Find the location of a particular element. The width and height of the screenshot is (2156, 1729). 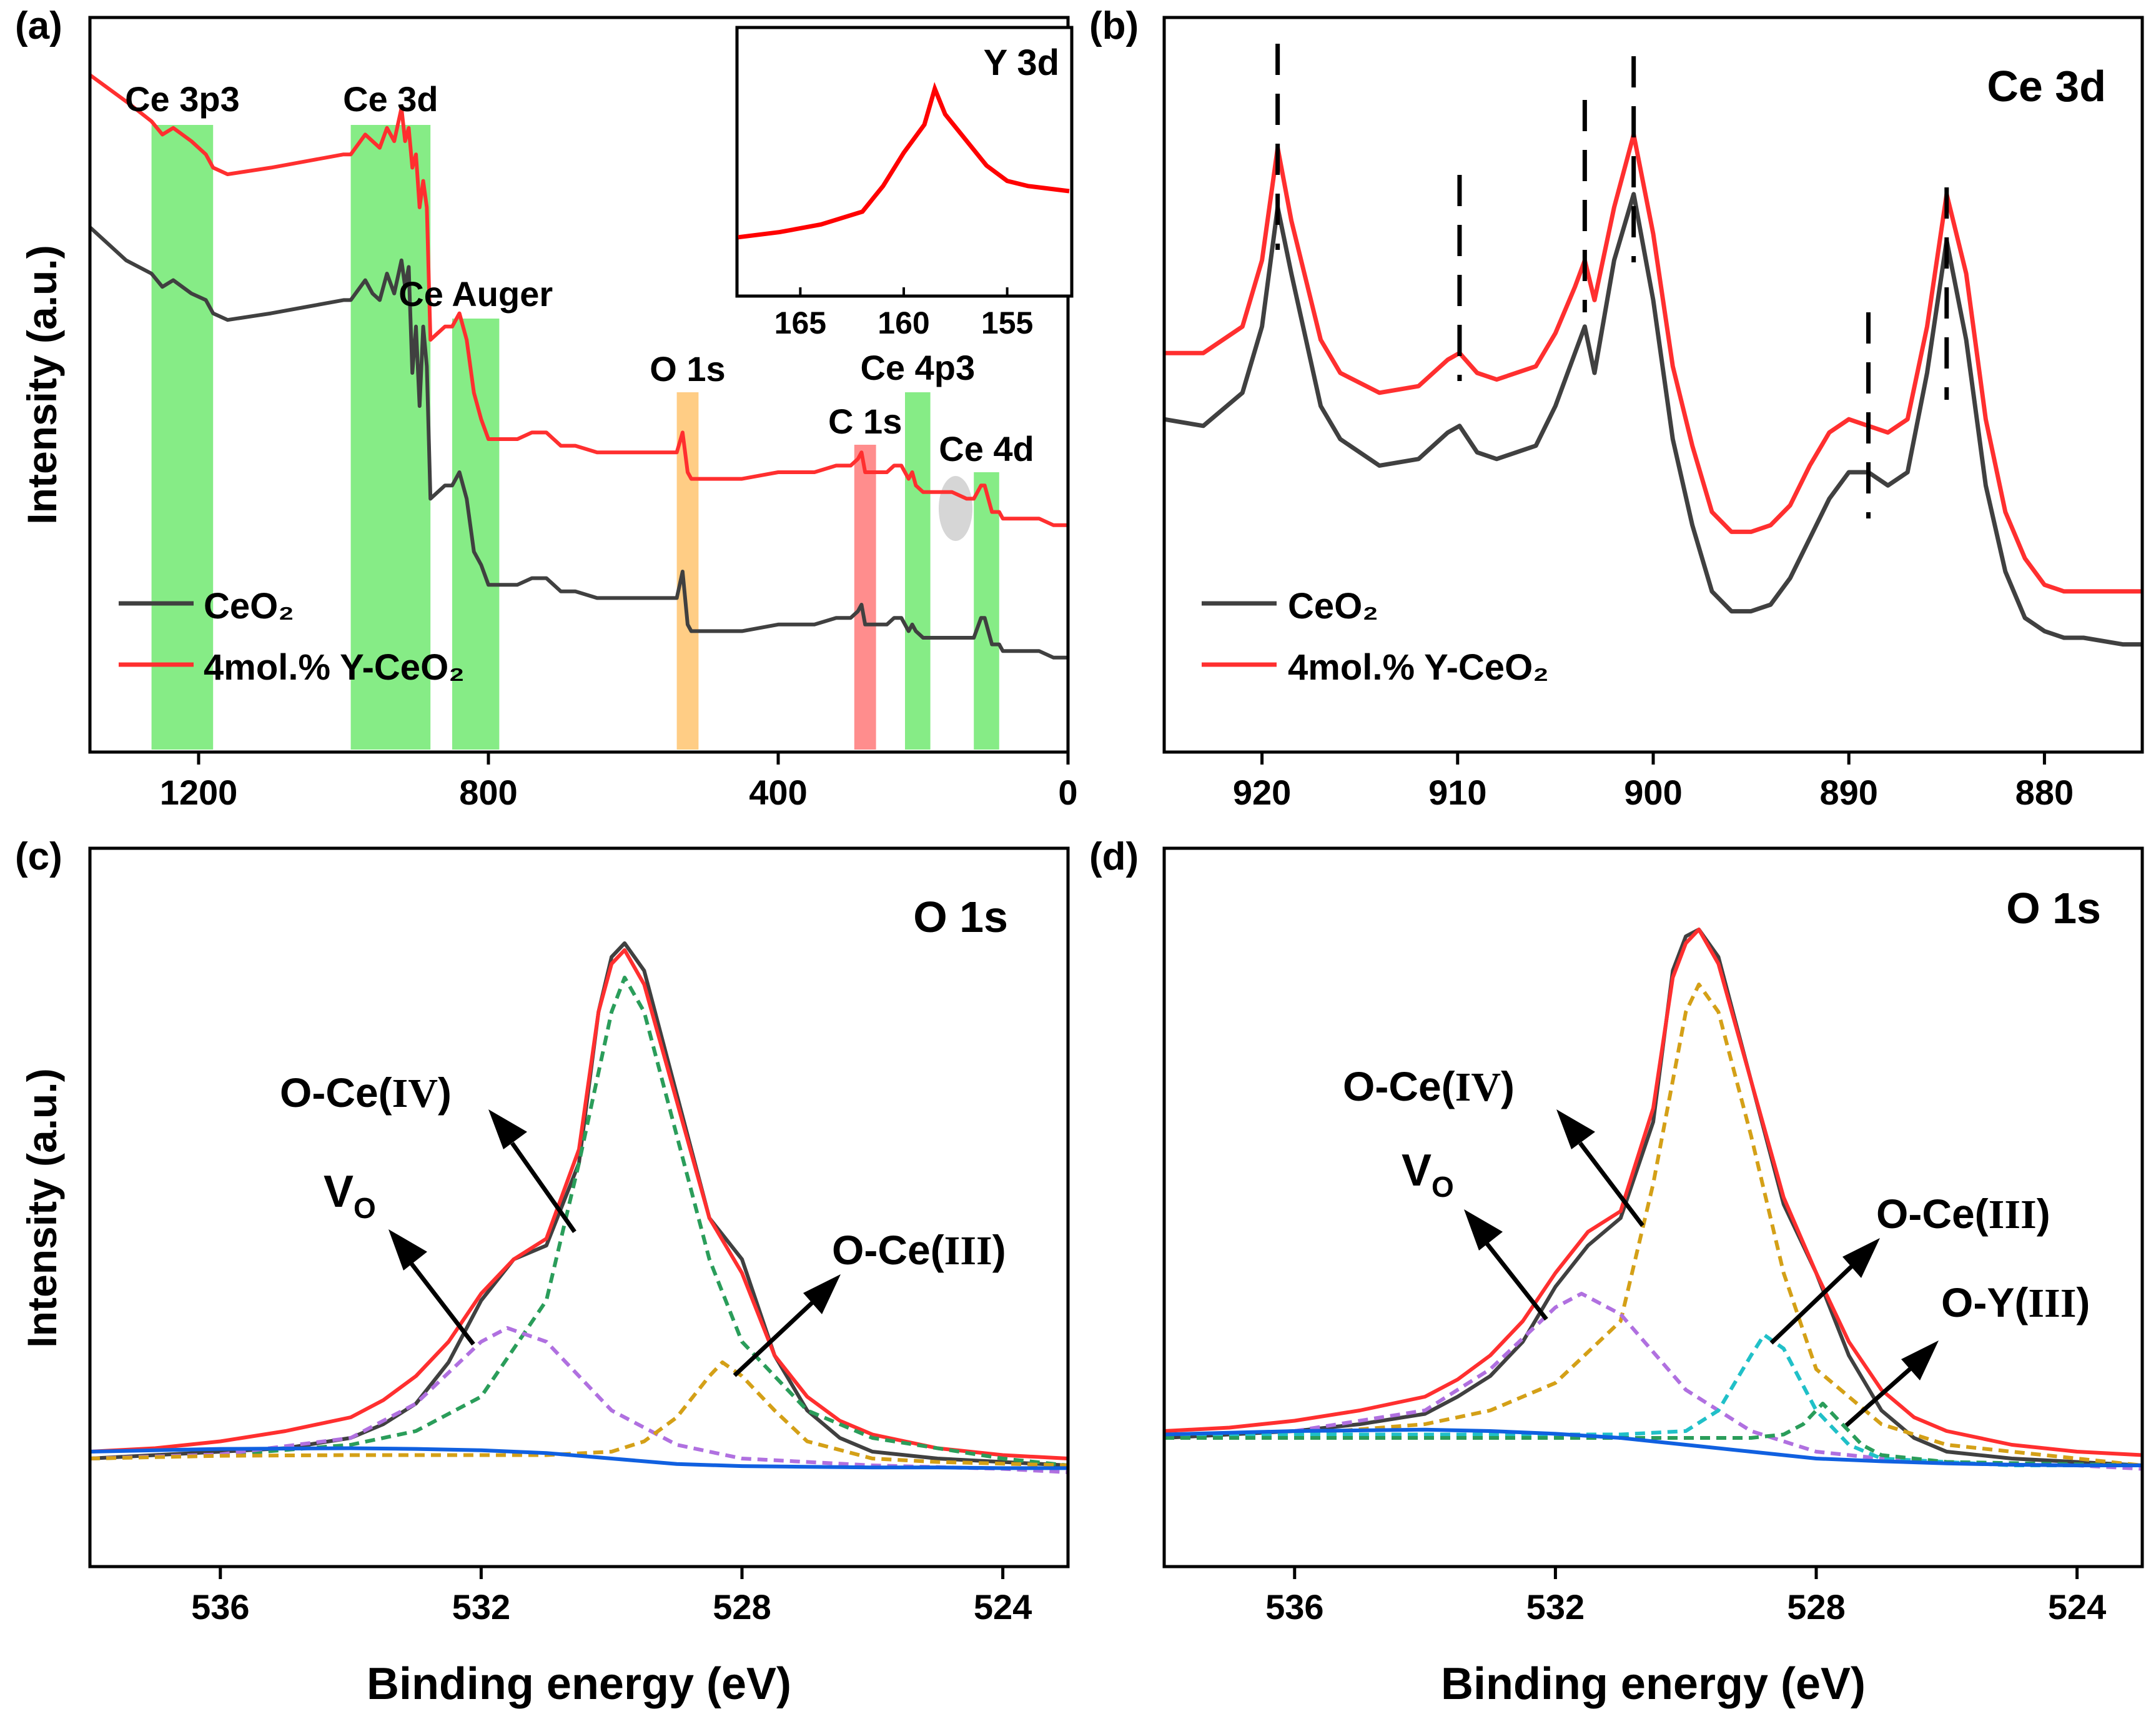

panel-c-y-label: Intensity (a.u.) is located at coordinates (42, 1207).